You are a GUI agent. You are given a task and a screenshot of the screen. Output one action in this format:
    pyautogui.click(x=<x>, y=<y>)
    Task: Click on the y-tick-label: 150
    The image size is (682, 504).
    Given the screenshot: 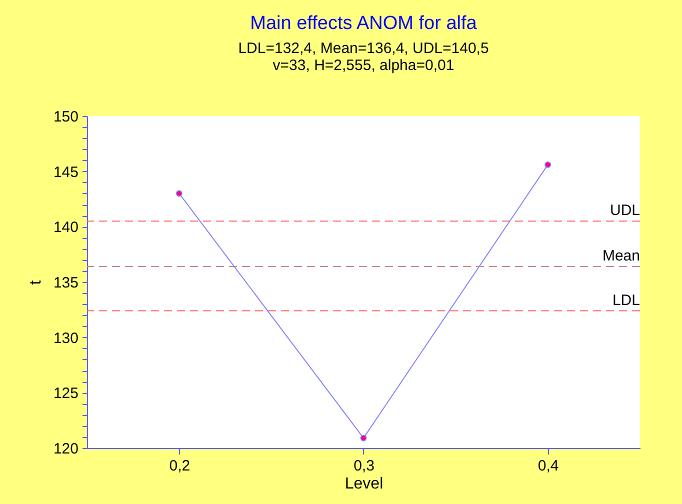 What is the action you would take?
    pyautogui.click(x=65, y=117)
    